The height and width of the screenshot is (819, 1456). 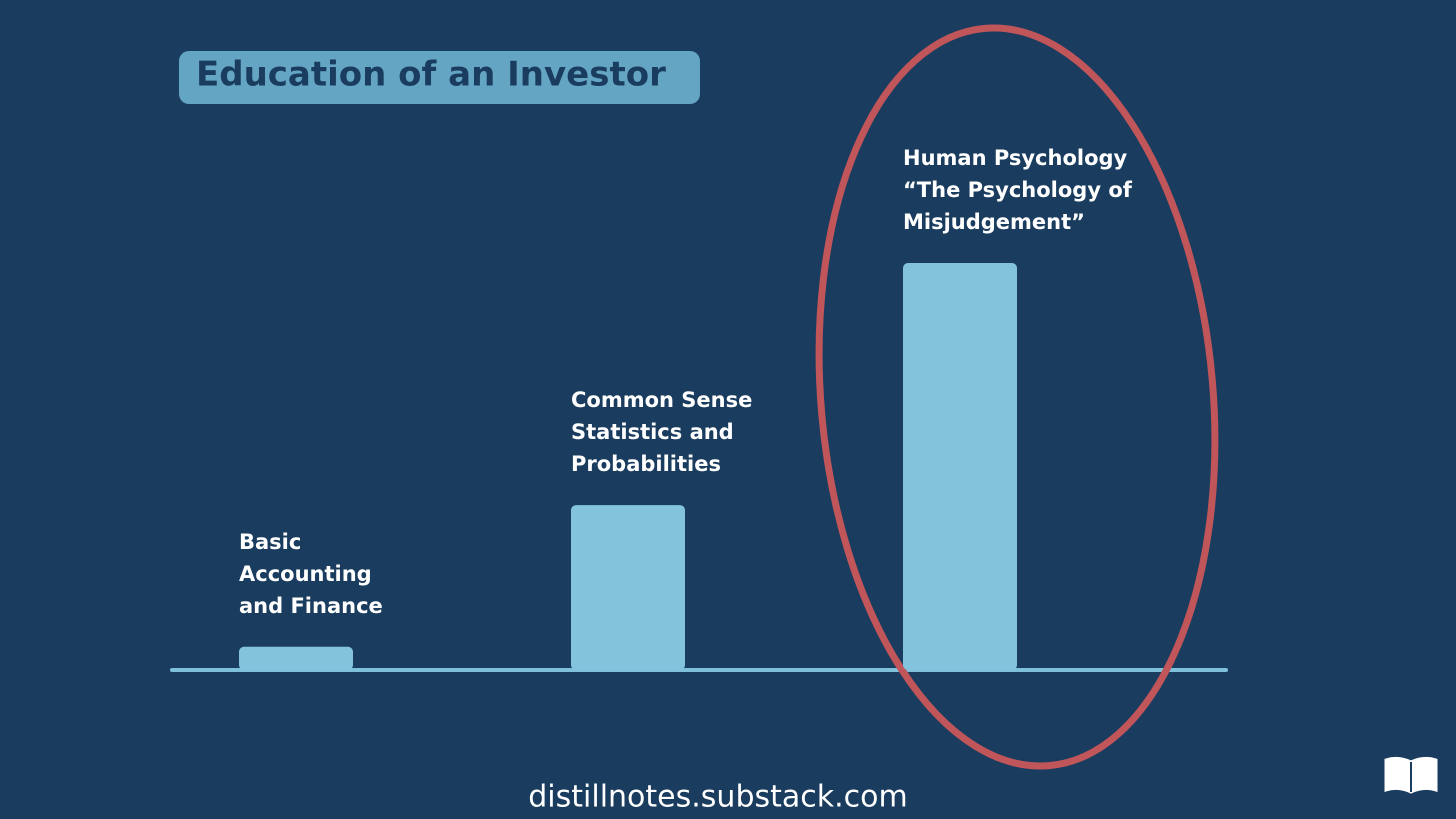 What do you see at coordinates (1018, 190) in the screenshot?
I see `category-label: “The Psychology of` at bounding box center [1018, 190].